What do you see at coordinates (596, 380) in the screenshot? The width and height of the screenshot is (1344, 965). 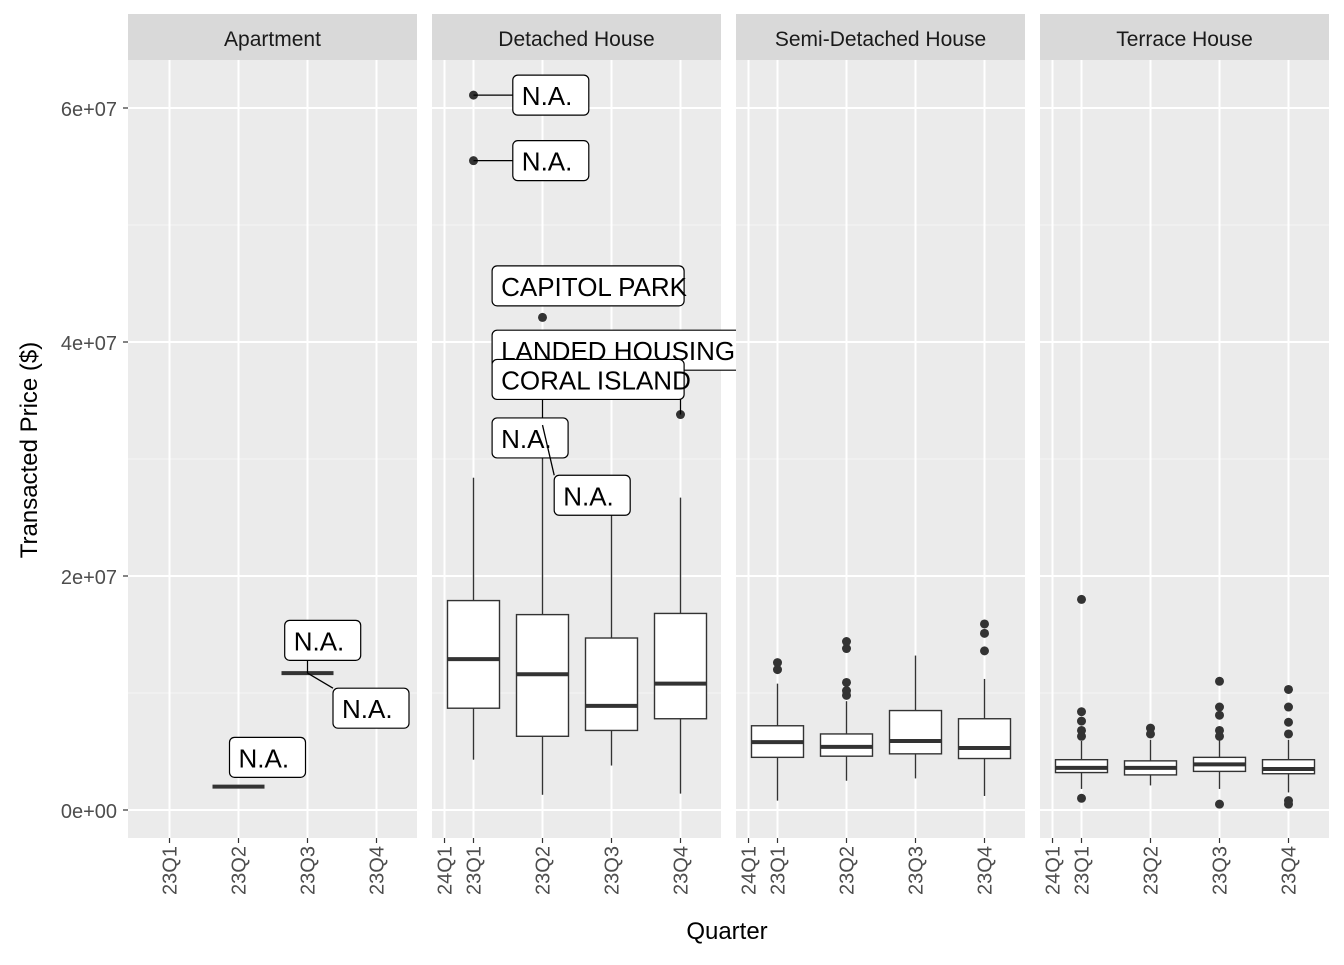 I see `label-text: CORAL ISLAND` at bounding box center [596, 380].